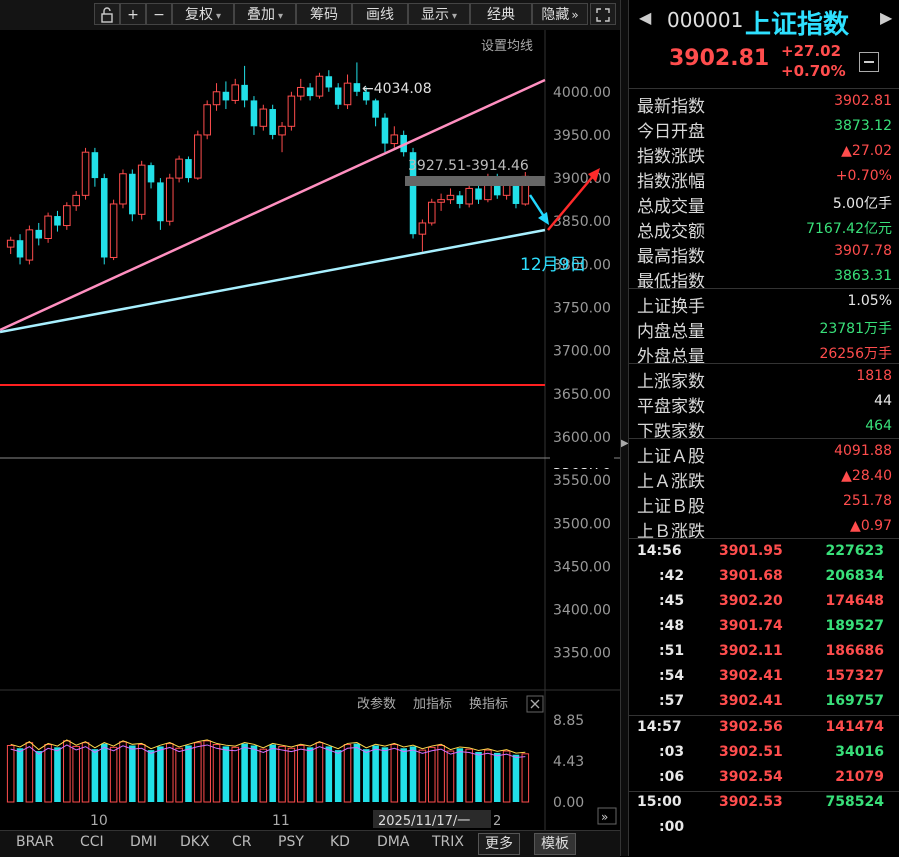  Describe the element at coordinates (878, 426) in the screenshot. I see `stat-value: 464` at that location.